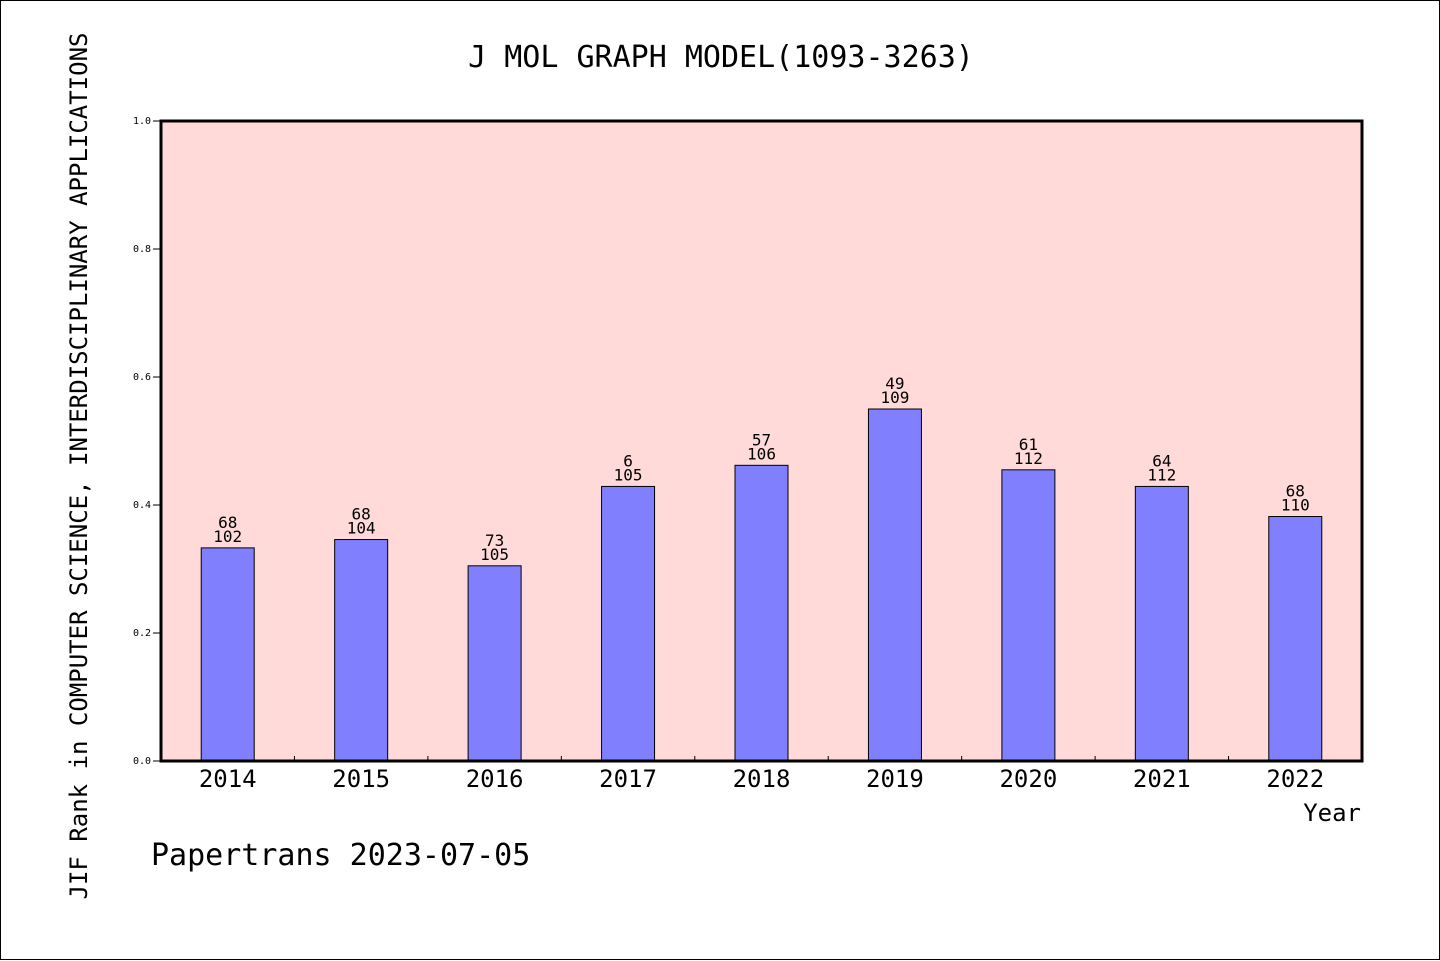  What do you see at coordinates (1161, 474) in the screenshot?
I see `bar-total-label-2021: 112` at bounding box center [1161, 474].